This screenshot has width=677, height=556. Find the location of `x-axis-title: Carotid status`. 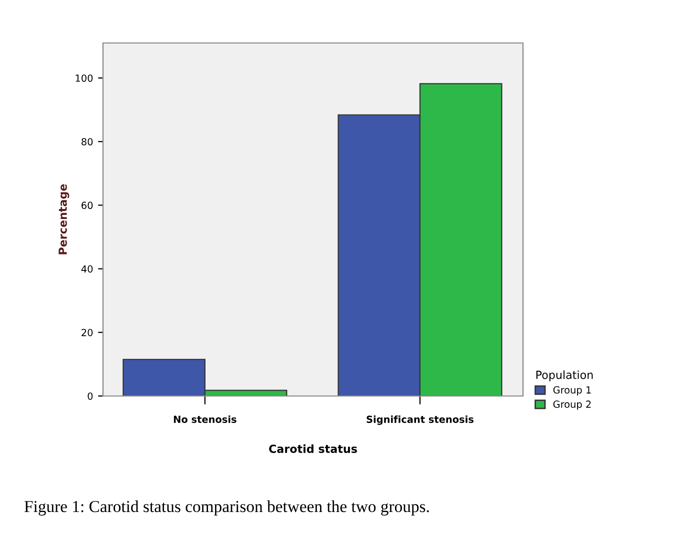

x-axis-title: Carotid status is located at coordinates (313, 448).